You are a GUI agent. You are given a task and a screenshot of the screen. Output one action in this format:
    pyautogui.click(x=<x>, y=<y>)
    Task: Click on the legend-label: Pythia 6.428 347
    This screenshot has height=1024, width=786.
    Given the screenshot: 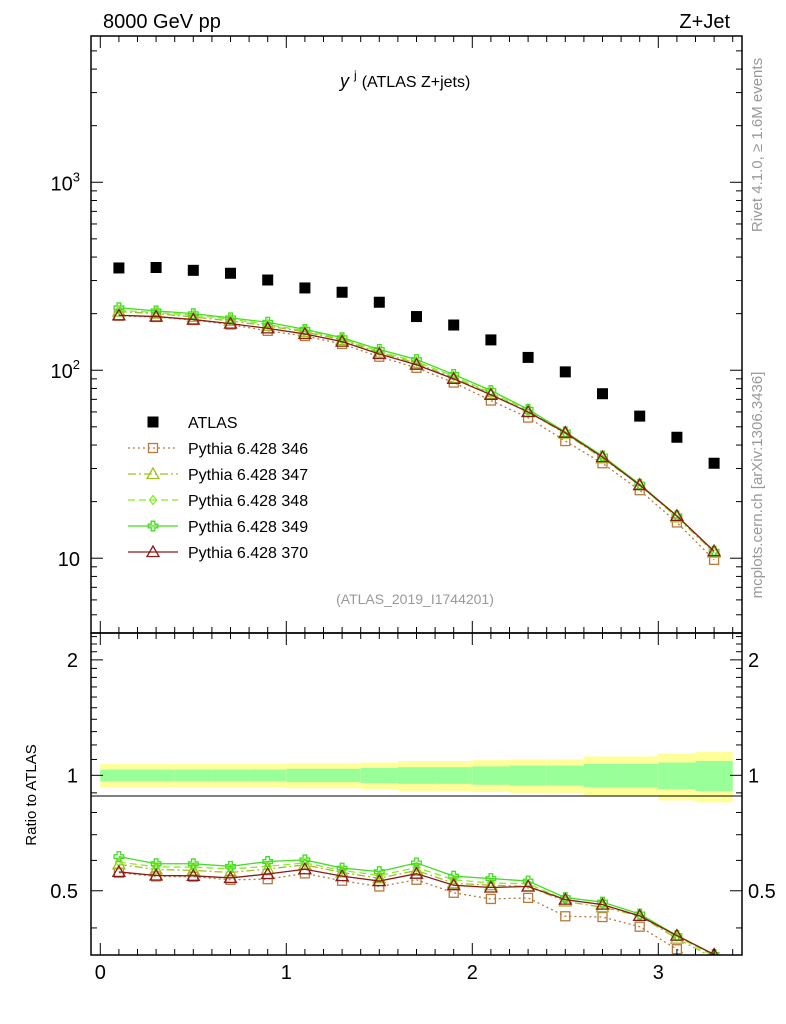 What is the action you would take?
    pyautogui.click(x=248, y=475)
    